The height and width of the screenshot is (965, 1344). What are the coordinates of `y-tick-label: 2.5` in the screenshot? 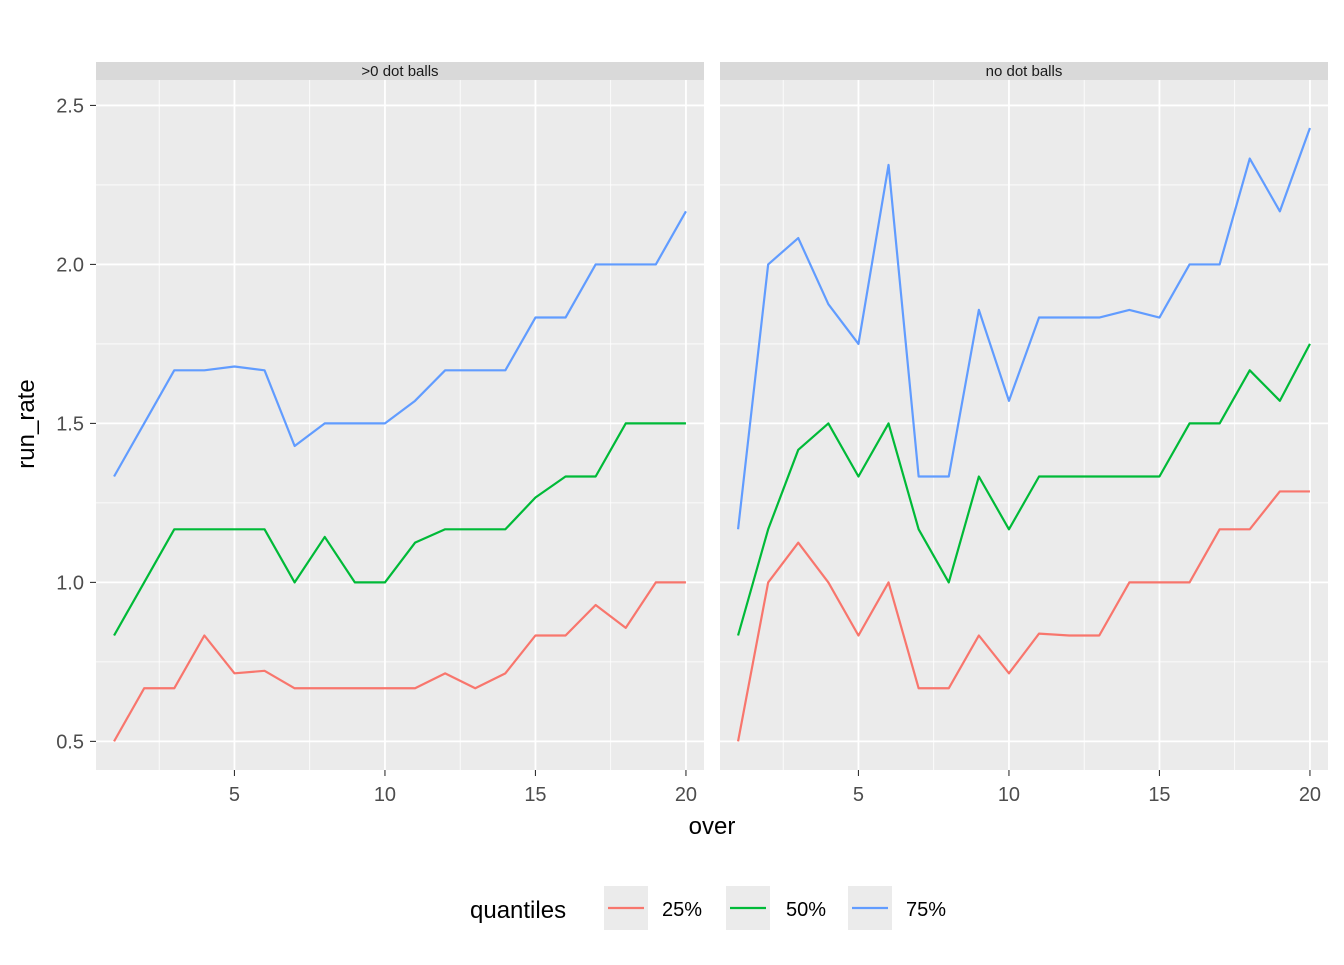 It's located at (70, 106).